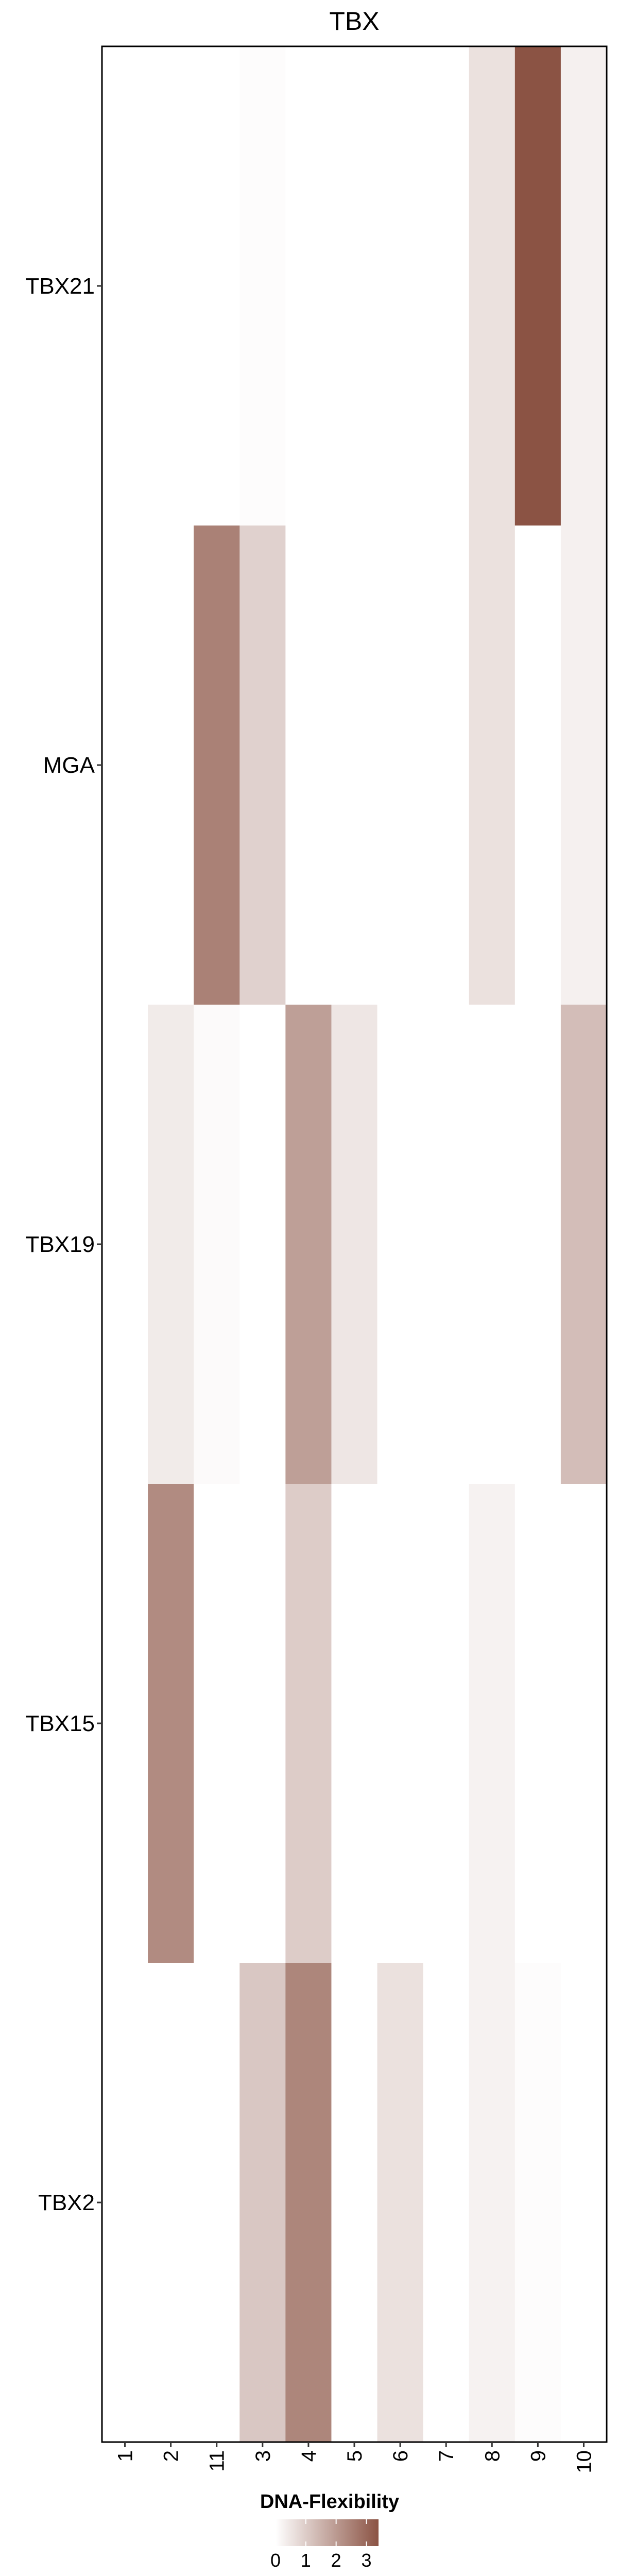  What do you see at coordinates (69, 766) in the screenshot?
I see `y-tick-label: MGA` at bounding box center [69, 766].